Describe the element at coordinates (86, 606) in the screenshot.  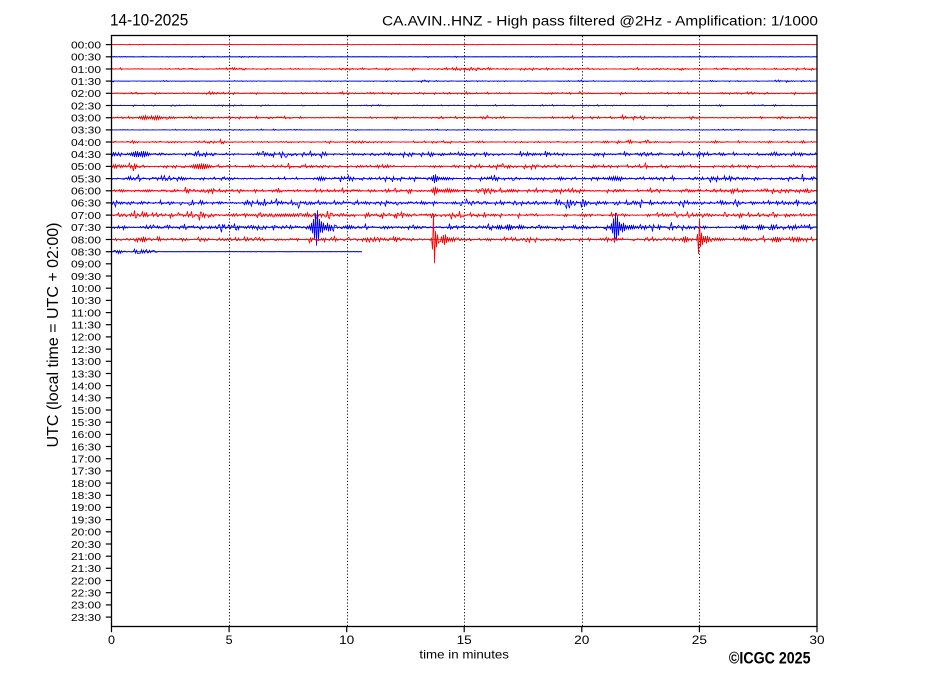
I see `svg-text: 23:00` at that location.